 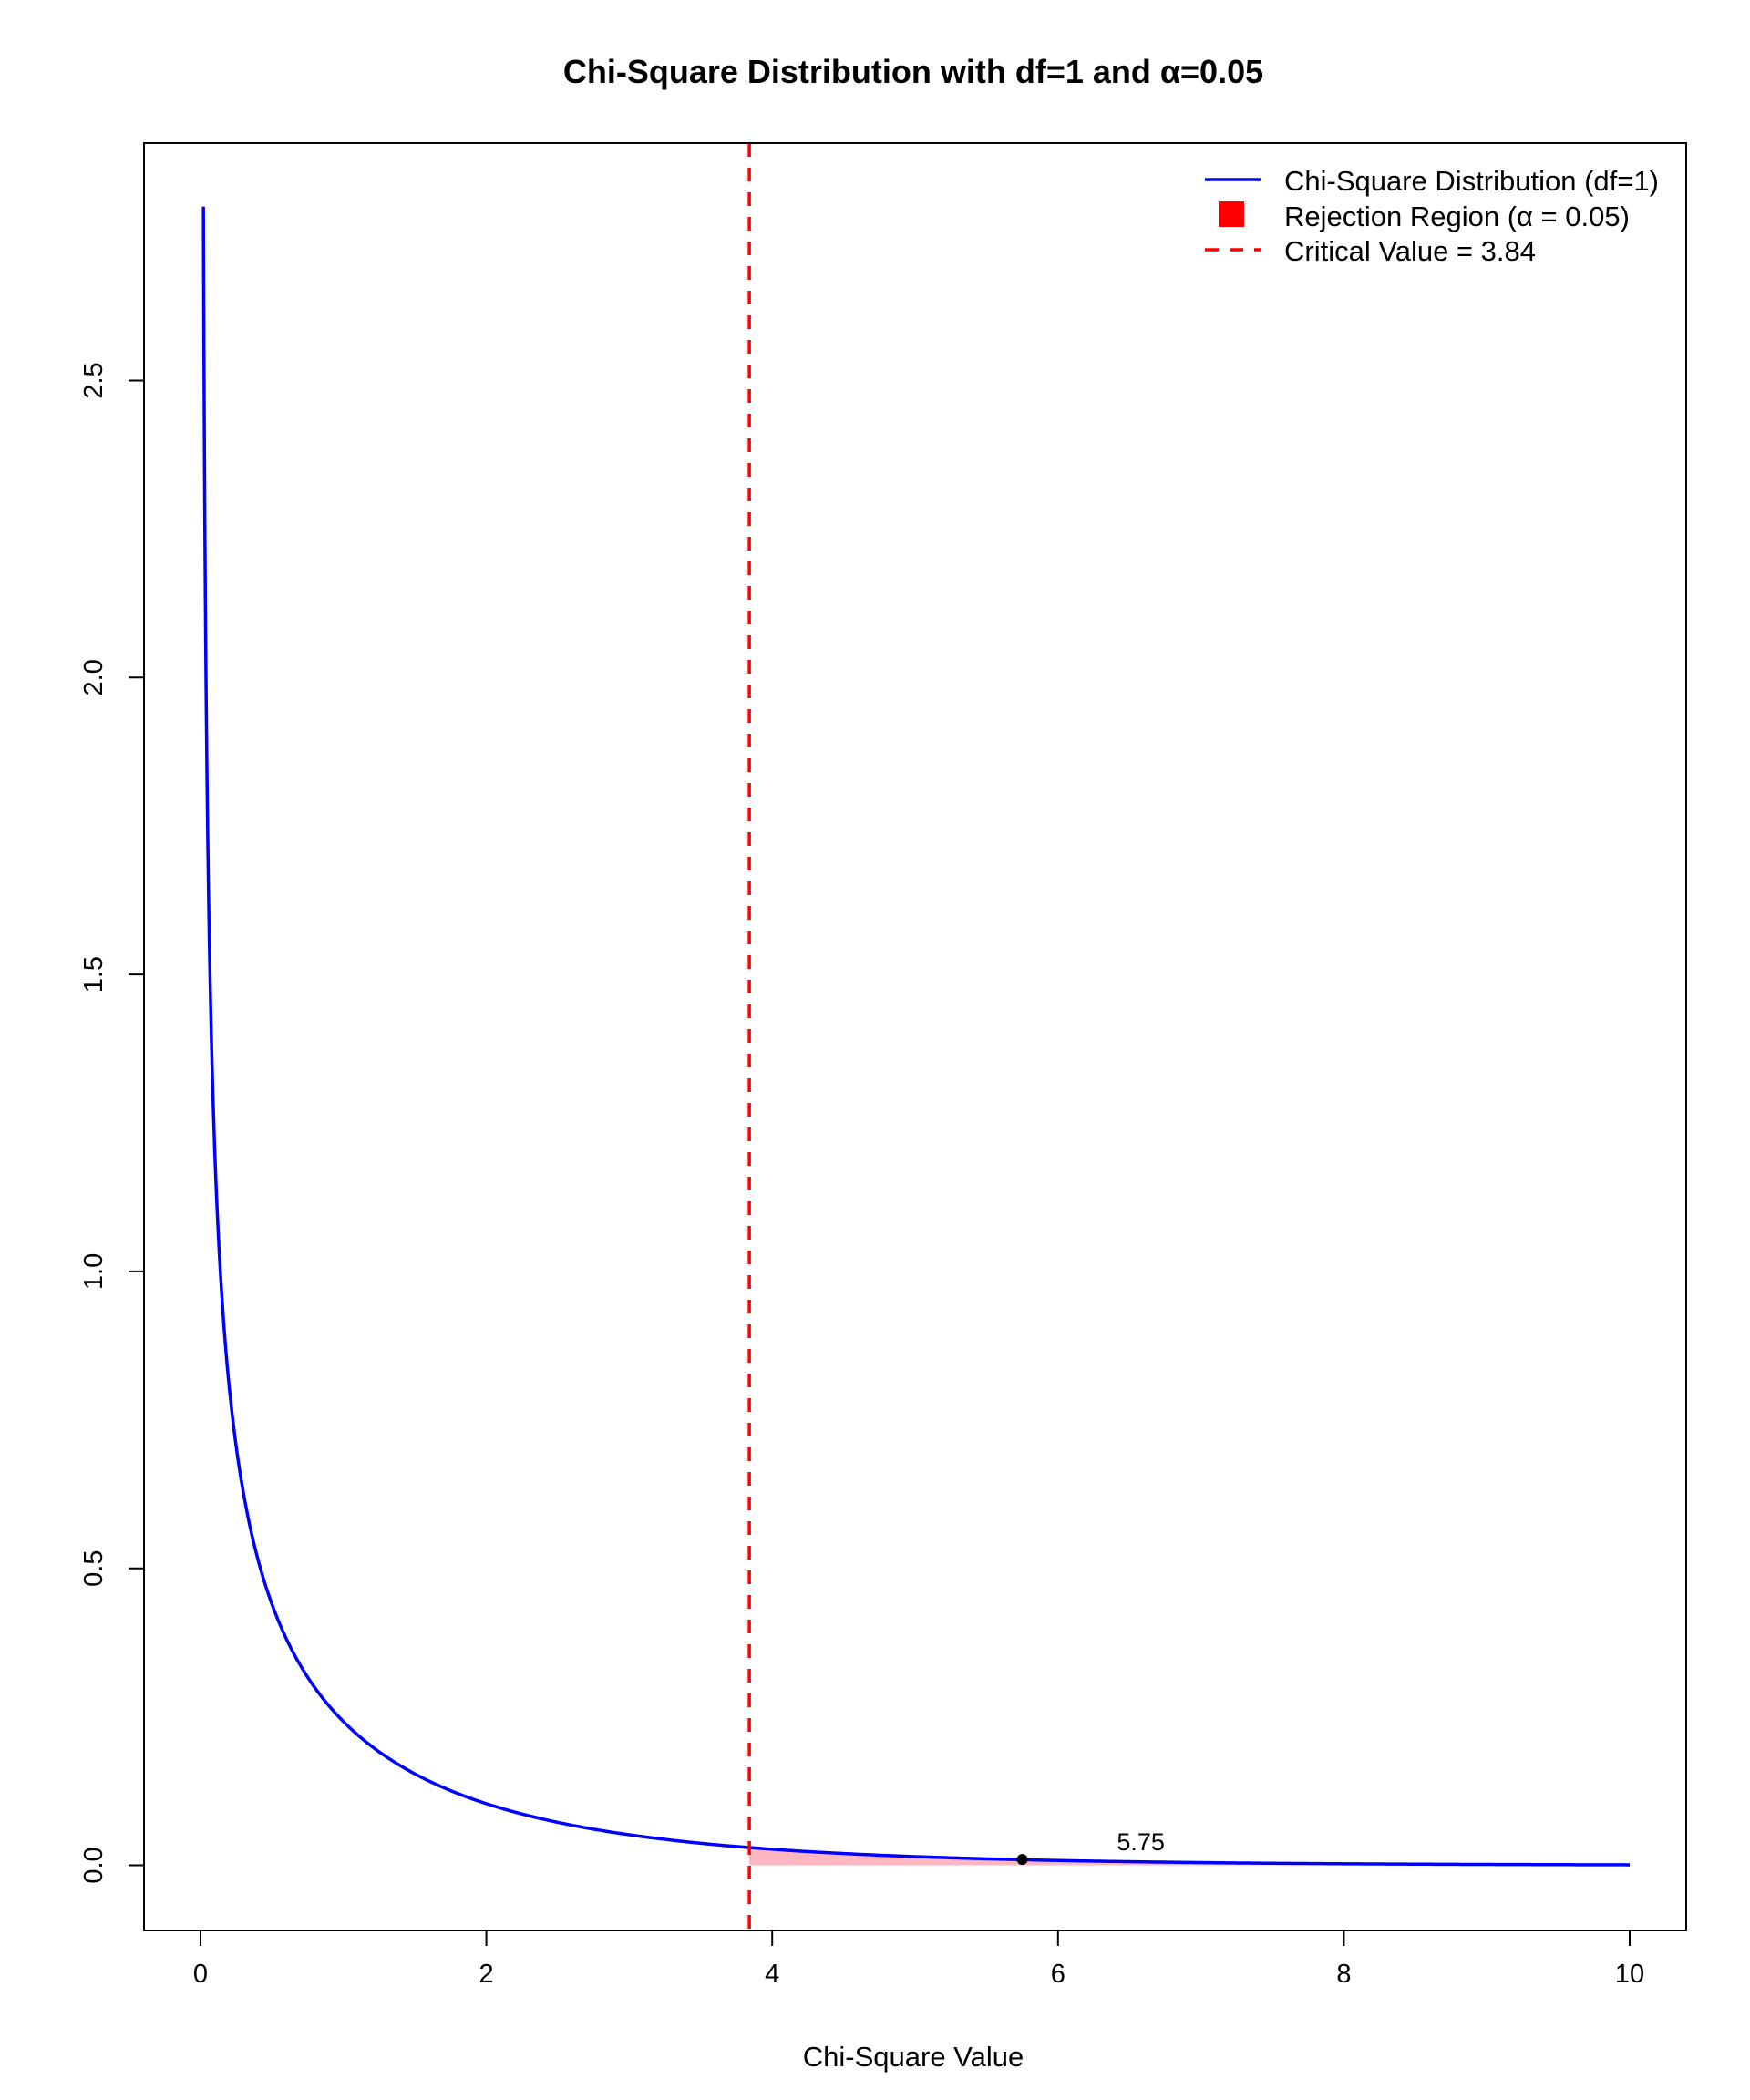 What do you see at coordinates (772, 1975) in the screenshot?
I see `x-tick-label: 4` at bounding box center [772, 1975].